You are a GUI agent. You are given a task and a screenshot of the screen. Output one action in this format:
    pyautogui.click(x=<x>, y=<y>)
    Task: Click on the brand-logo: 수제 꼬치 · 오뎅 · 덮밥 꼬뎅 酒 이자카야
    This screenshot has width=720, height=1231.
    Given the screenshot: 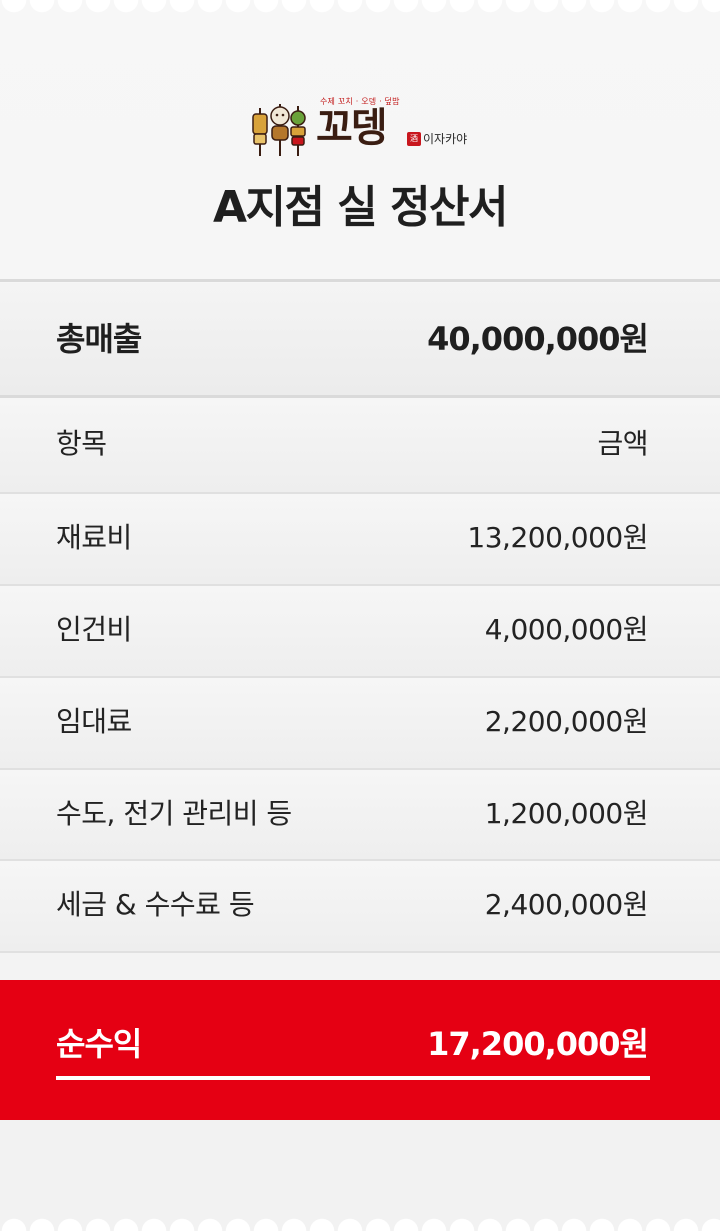 What is the action you would take?
    pyautogui.click(x=365, y=128)
    